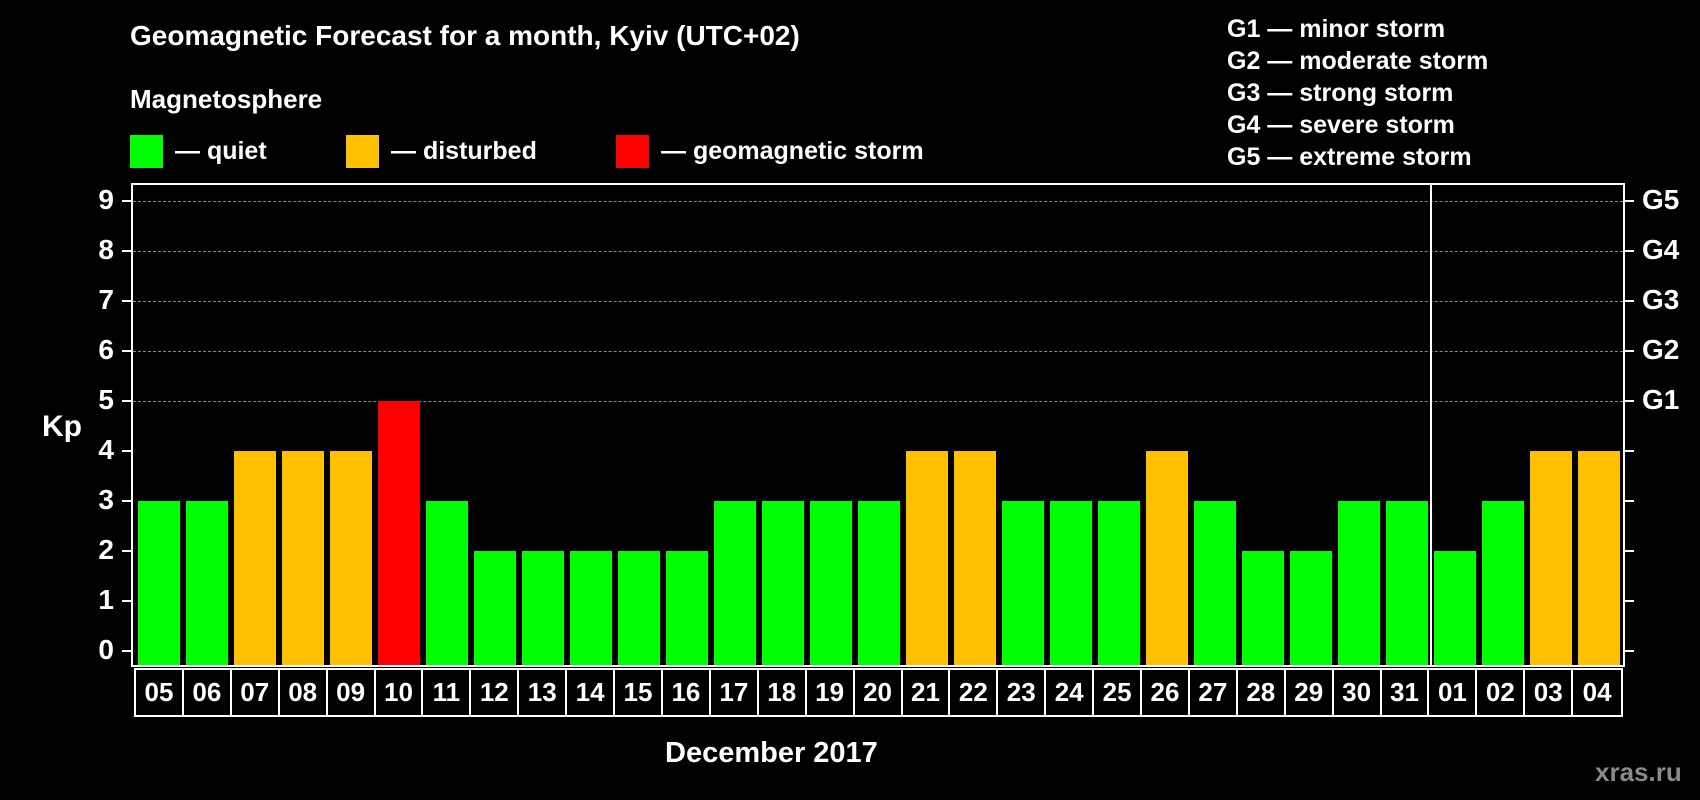  Describe the element at coordinates (1166, 692) in the screenshot. I see `date-label: 26` at that location.